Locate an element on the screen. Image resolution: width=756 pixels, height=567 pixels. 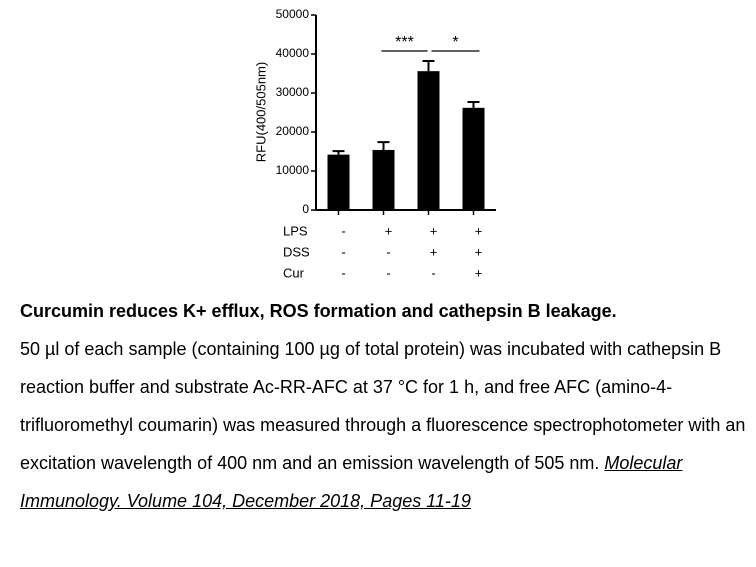
y-tick-label: 50000 is located at coordinates (293, 14).